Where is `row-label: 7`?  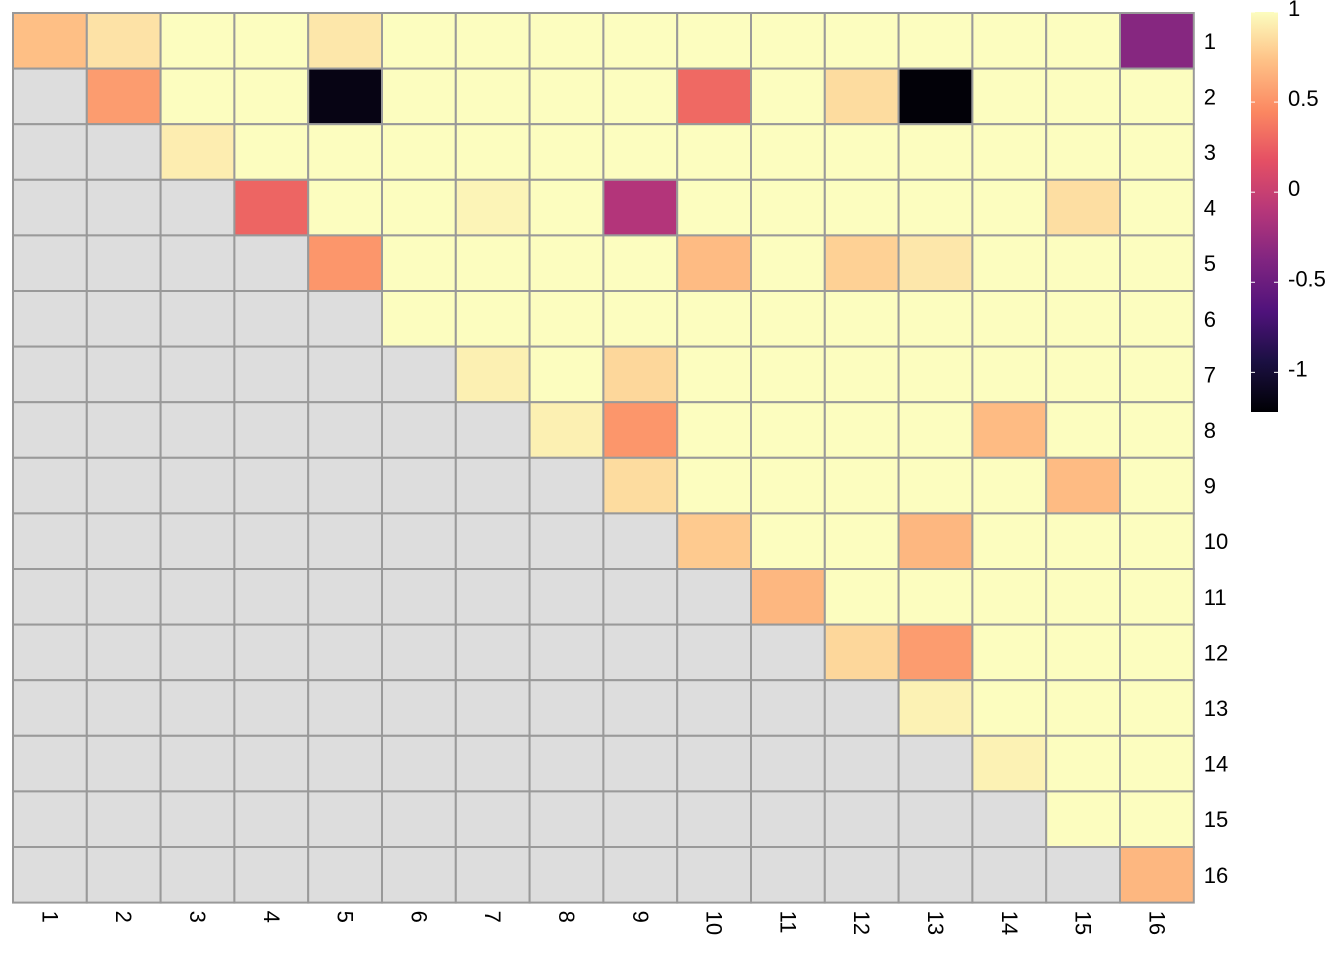 row-label: 7 is located at coordinates (1210, 374).